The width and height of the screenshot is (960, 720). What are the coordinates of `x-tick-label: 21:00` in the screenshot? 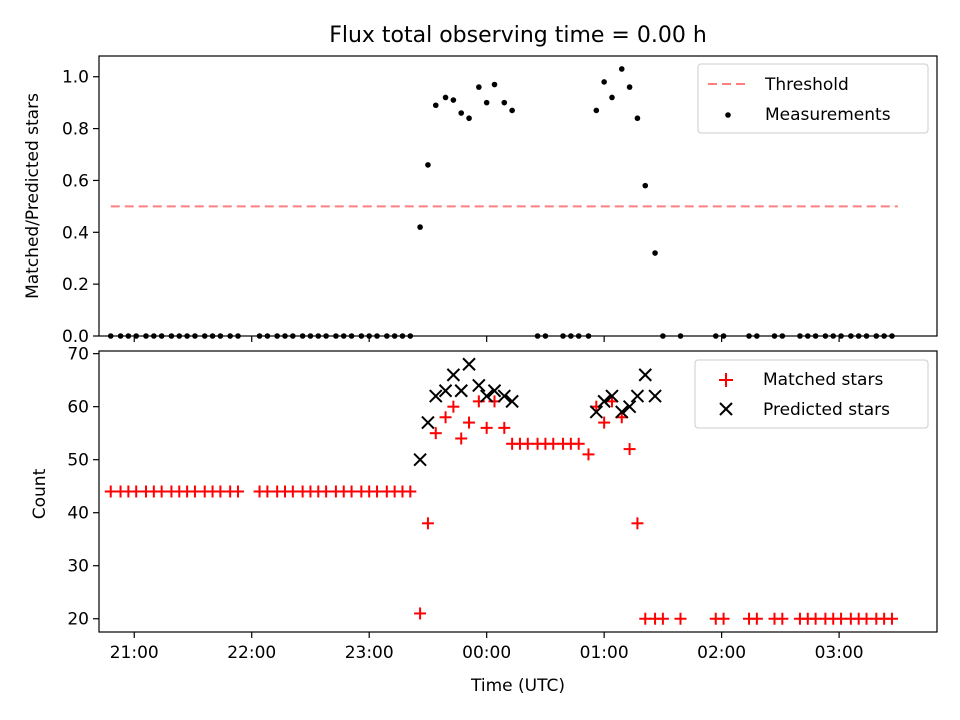 It's located at (134, 653).